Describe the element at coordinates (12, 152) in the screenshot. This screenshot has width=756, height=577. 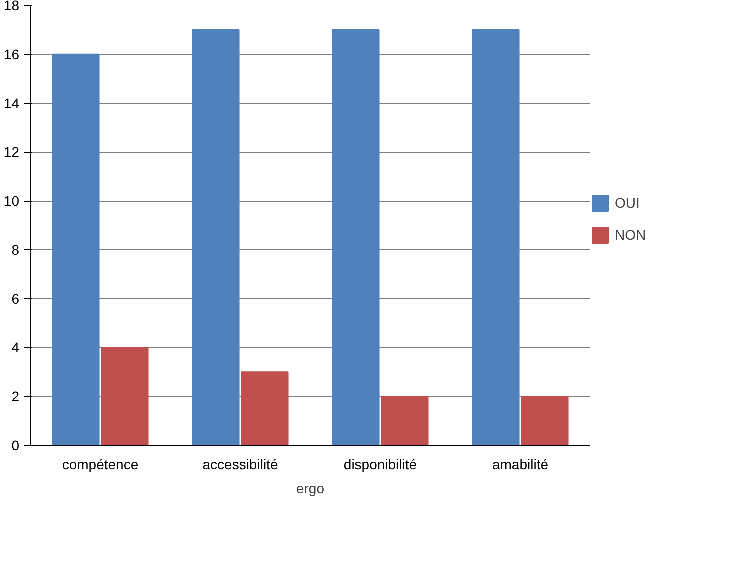
I see `y-tick-label: 12` at that location.